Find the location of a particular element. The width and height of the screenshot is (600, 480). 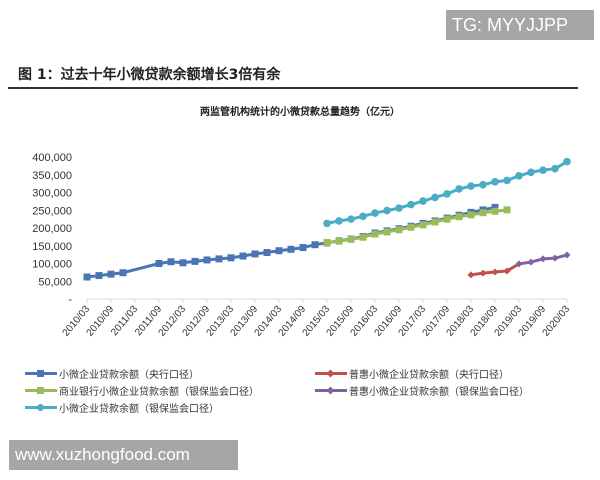

legend-item-2: 商业银行小微企业贷款余额（银保监会口径） is located at coordinates (142, 390).